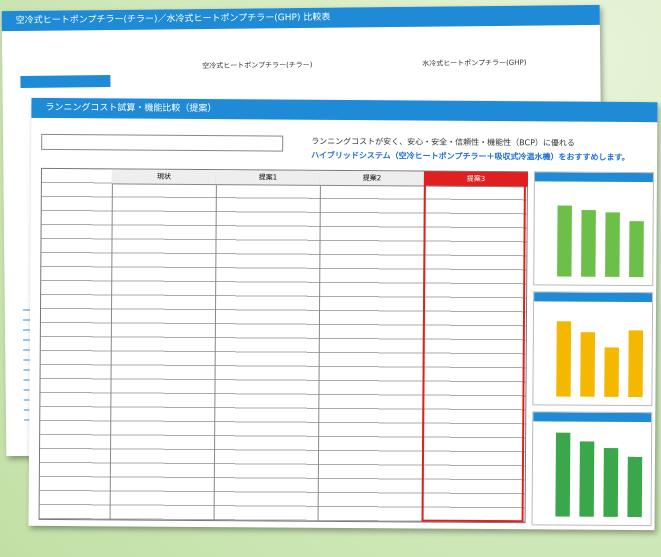  I want to click on front-title: ランニングコスト試算・機能比較（提案）, so click(344, 110).